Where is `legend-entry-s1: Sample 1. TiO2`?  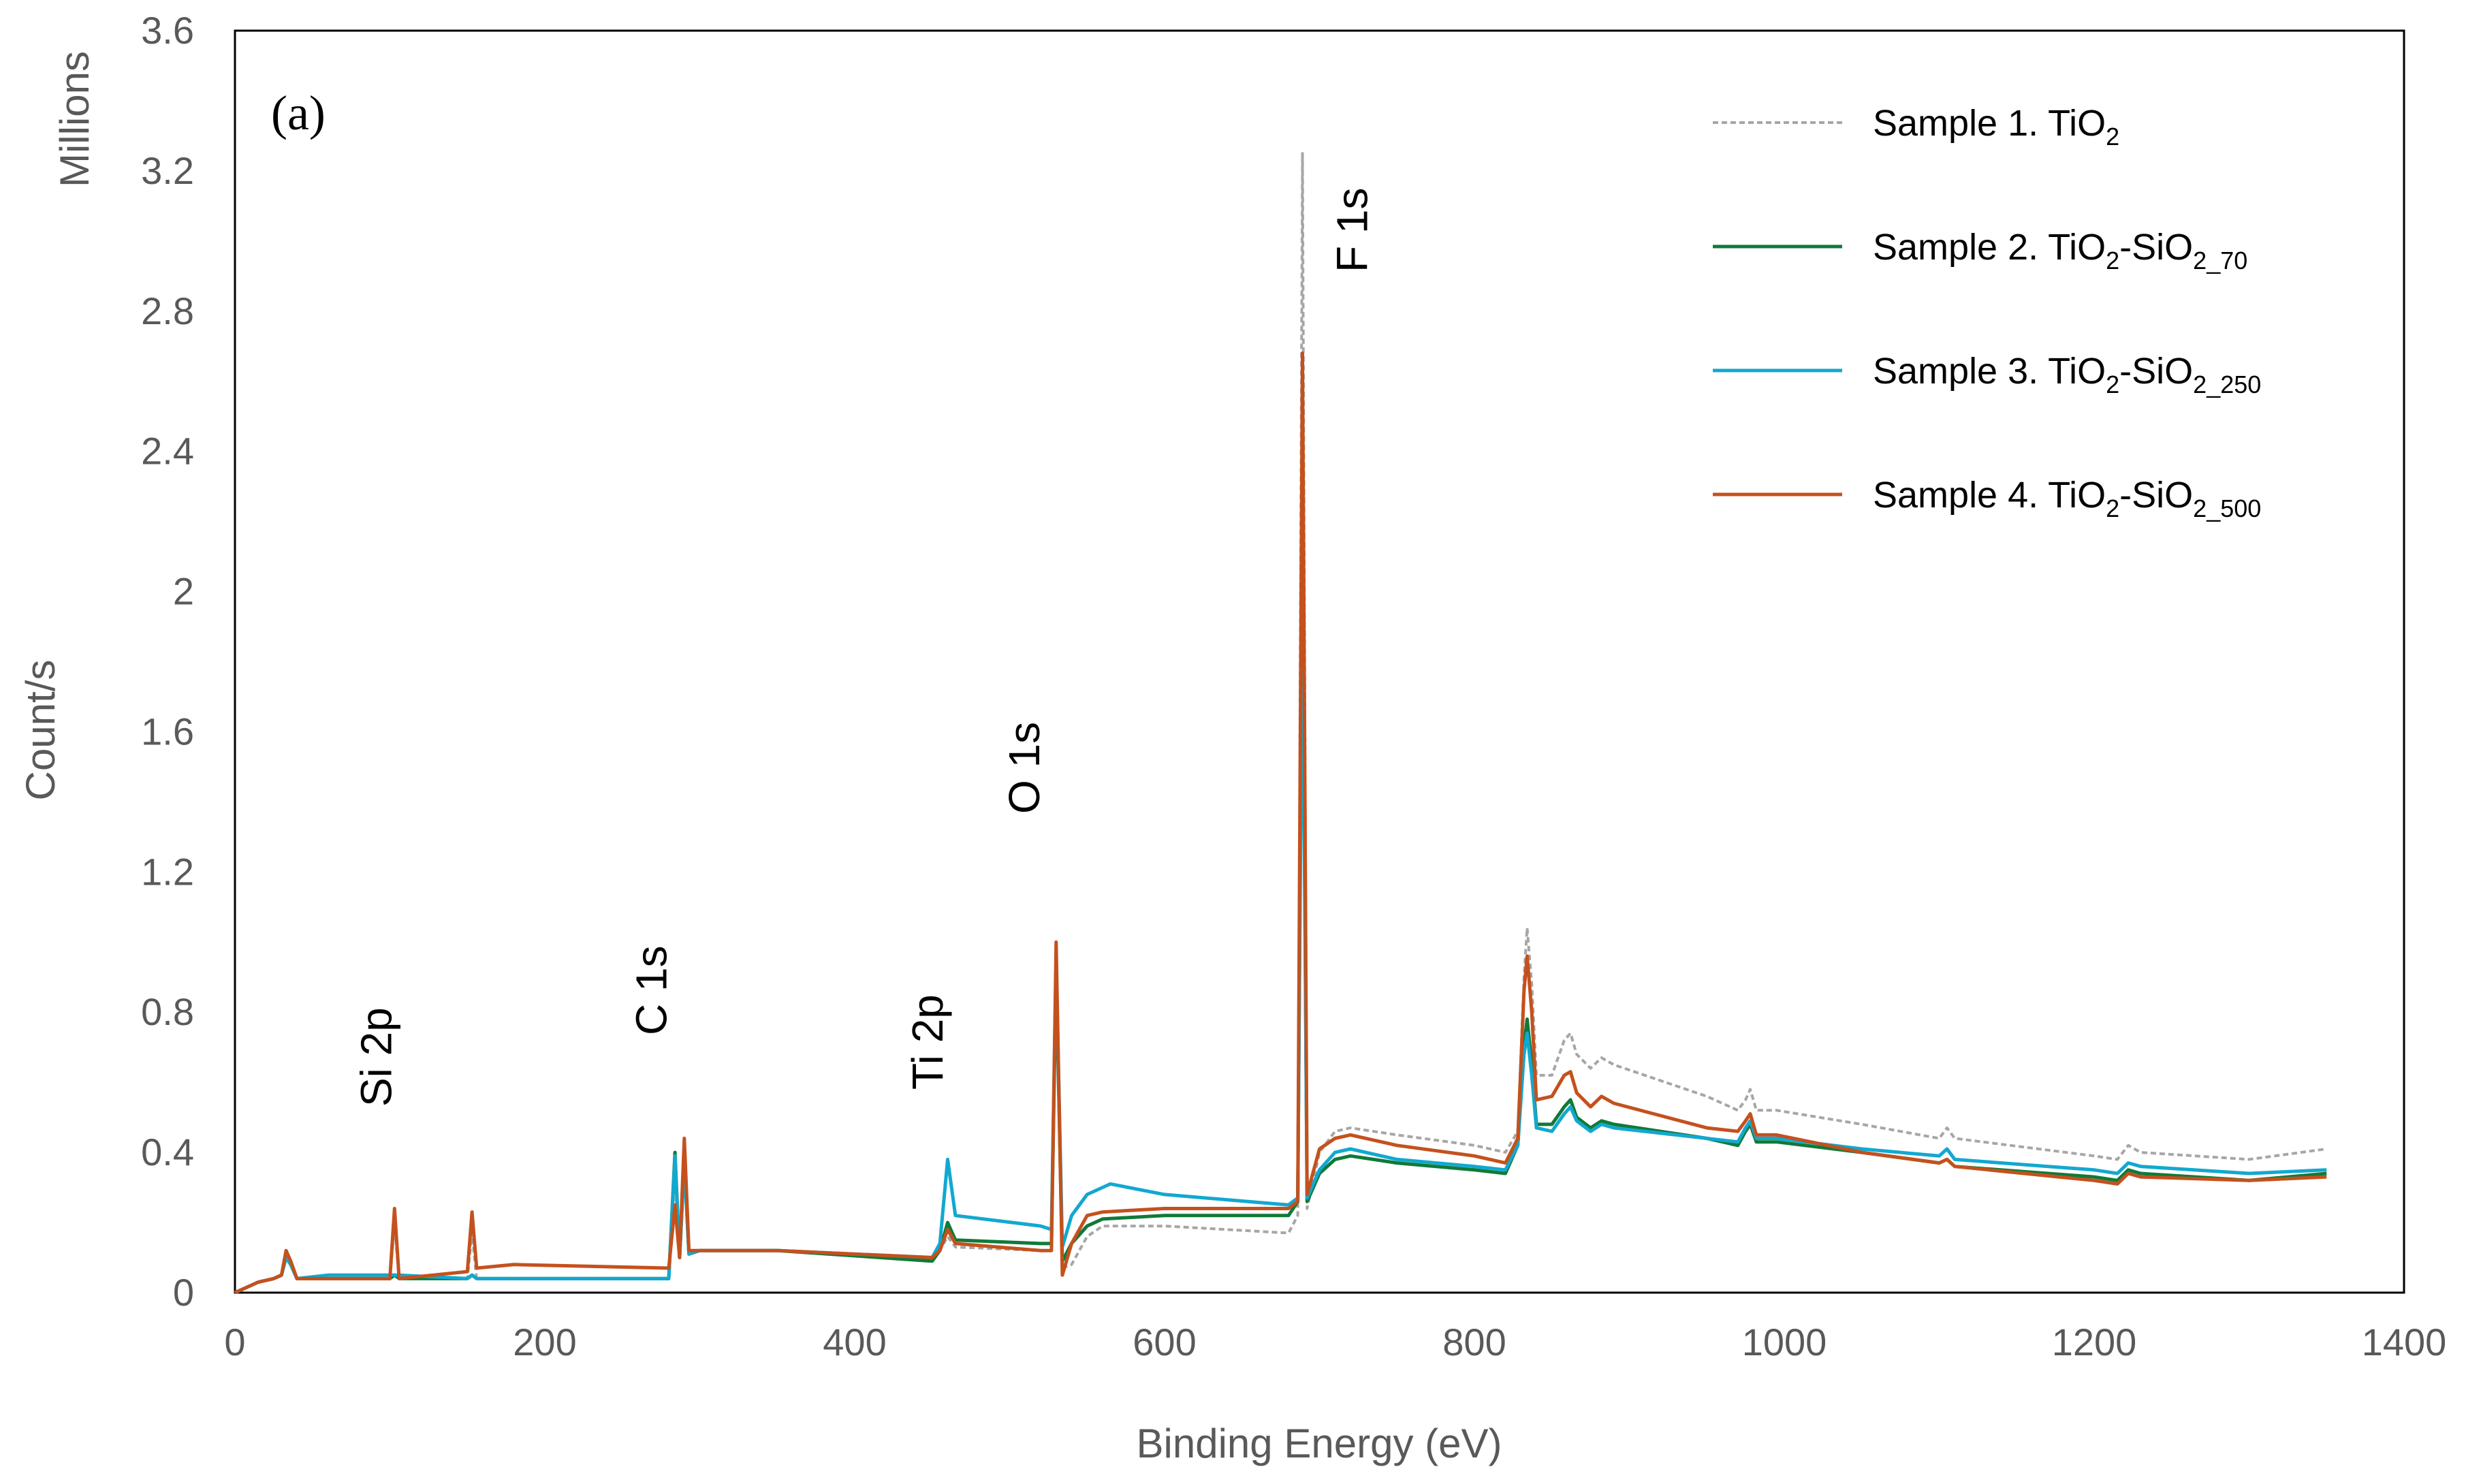 legend-entry-s1: Sample 1. TiO2 is located at coordinates (1996, 127).